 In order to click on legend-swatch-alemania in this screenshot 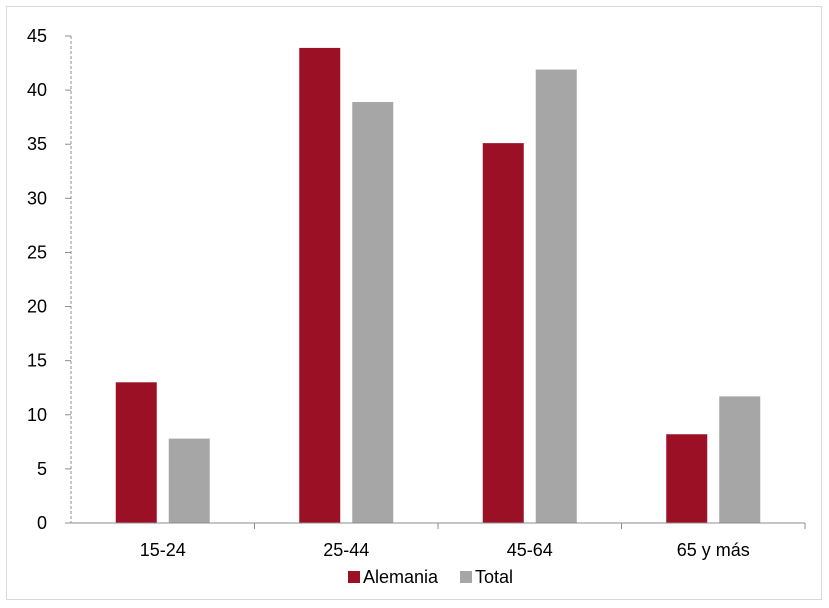, I will do `click(354, 577)`.